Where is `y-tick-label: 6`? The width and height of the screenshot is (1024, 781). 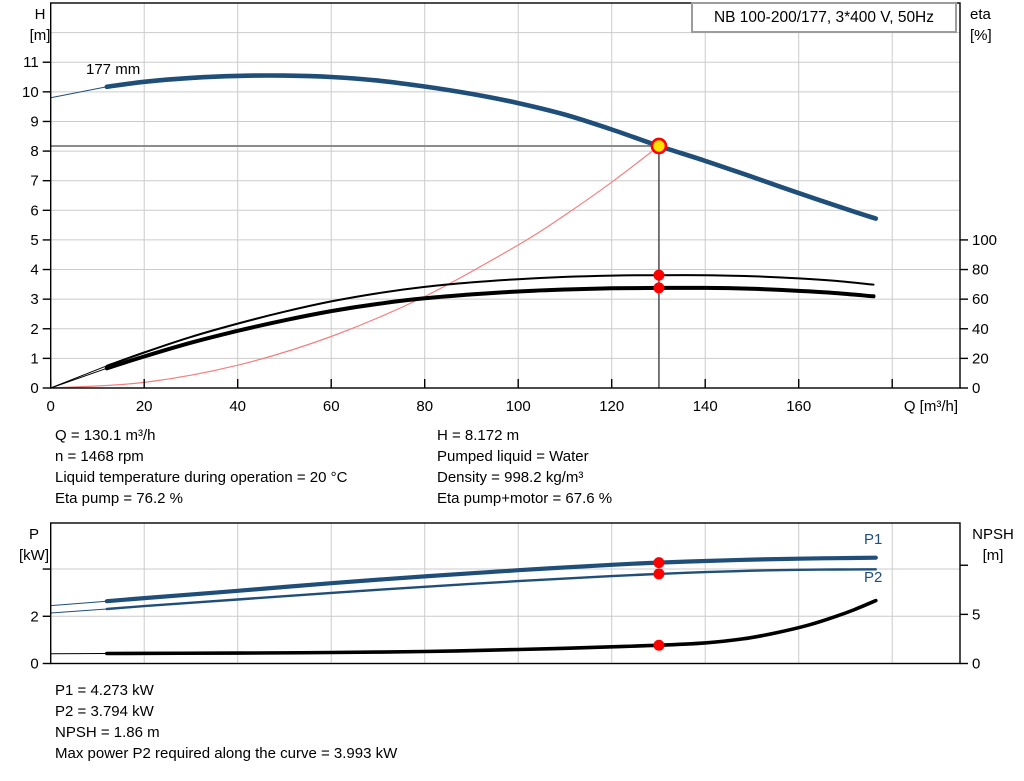
y-tick-label: 6 is located at coordinates (34, 210).